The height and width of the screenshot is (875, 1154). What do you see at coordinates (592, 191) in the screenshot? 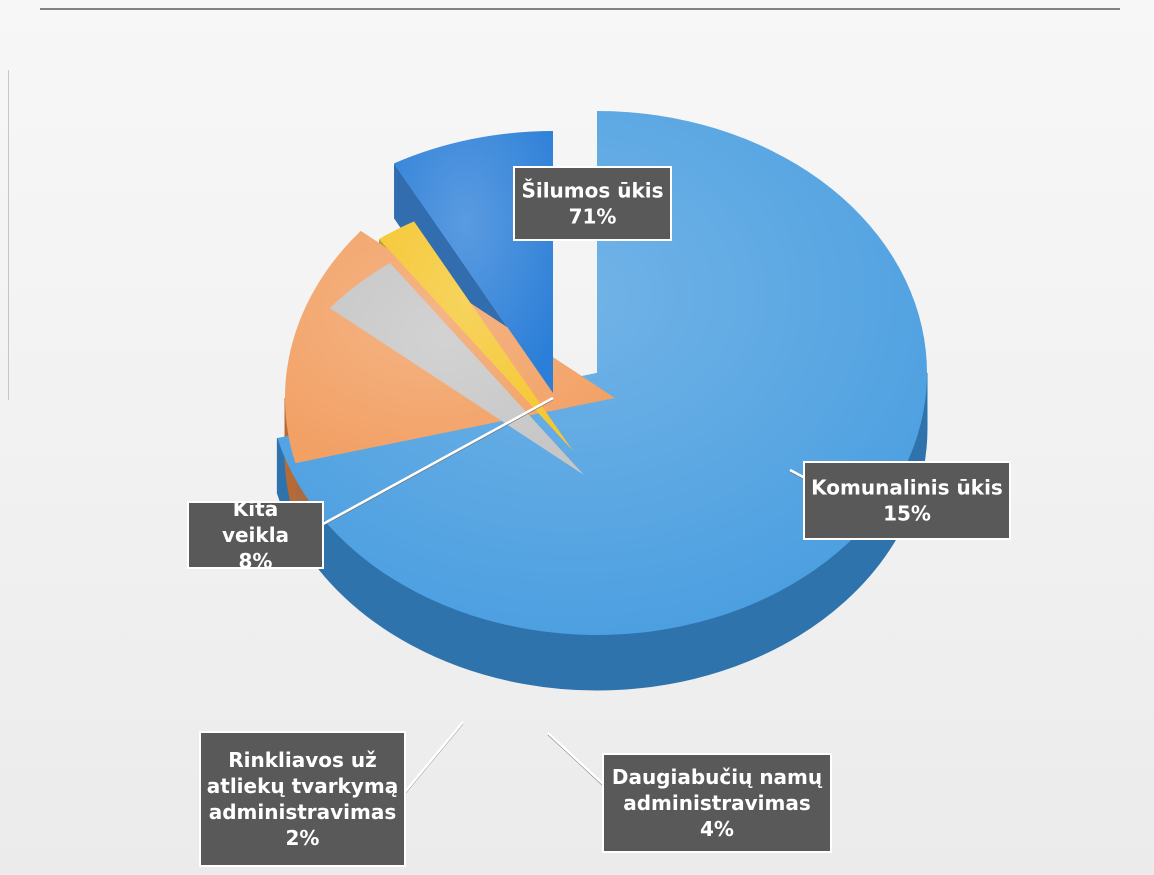
I see `data-label-category: Šilumos ūkis` at bounding box center [592, 191].